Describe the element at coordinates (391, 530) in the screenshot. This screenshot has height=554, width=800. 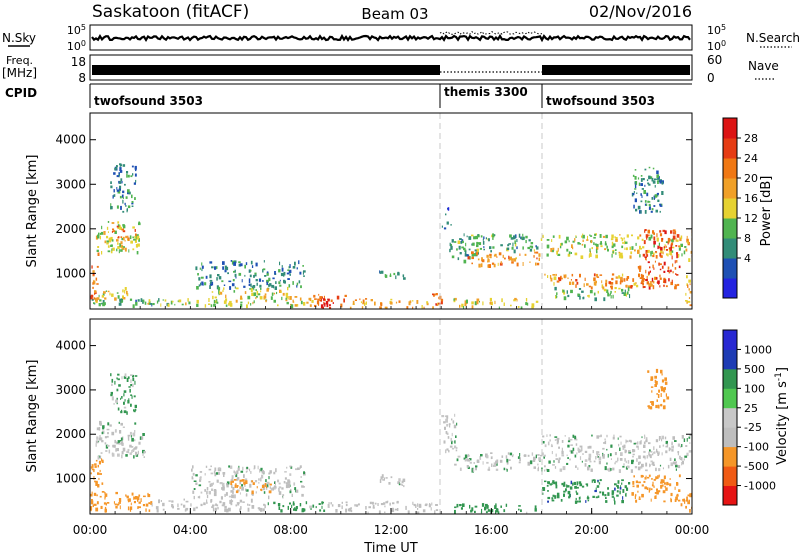
I see `time-tick-label: 12:00` at that location.